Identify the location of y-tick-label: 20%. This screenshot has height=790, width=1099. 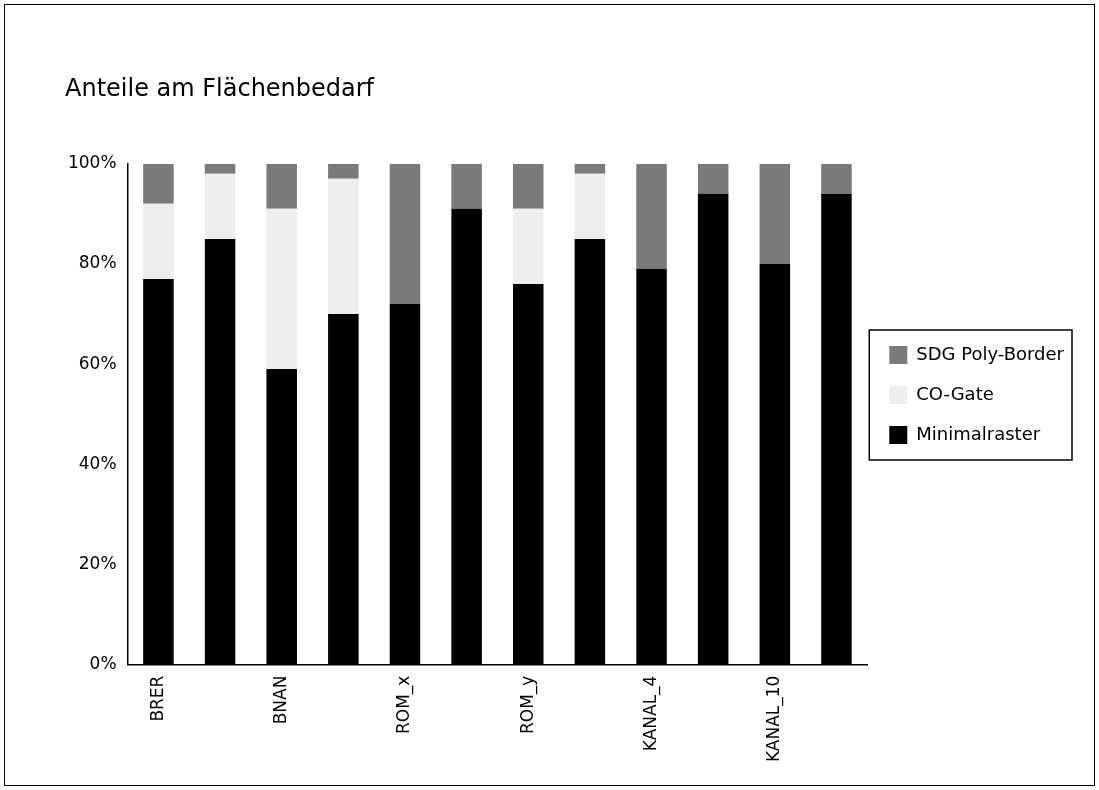
(97, 562).